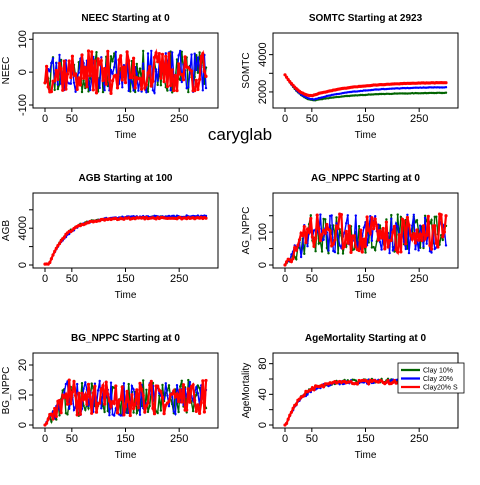  I want to click on y-axis-label: BG_NPPC, so click(6, 391).